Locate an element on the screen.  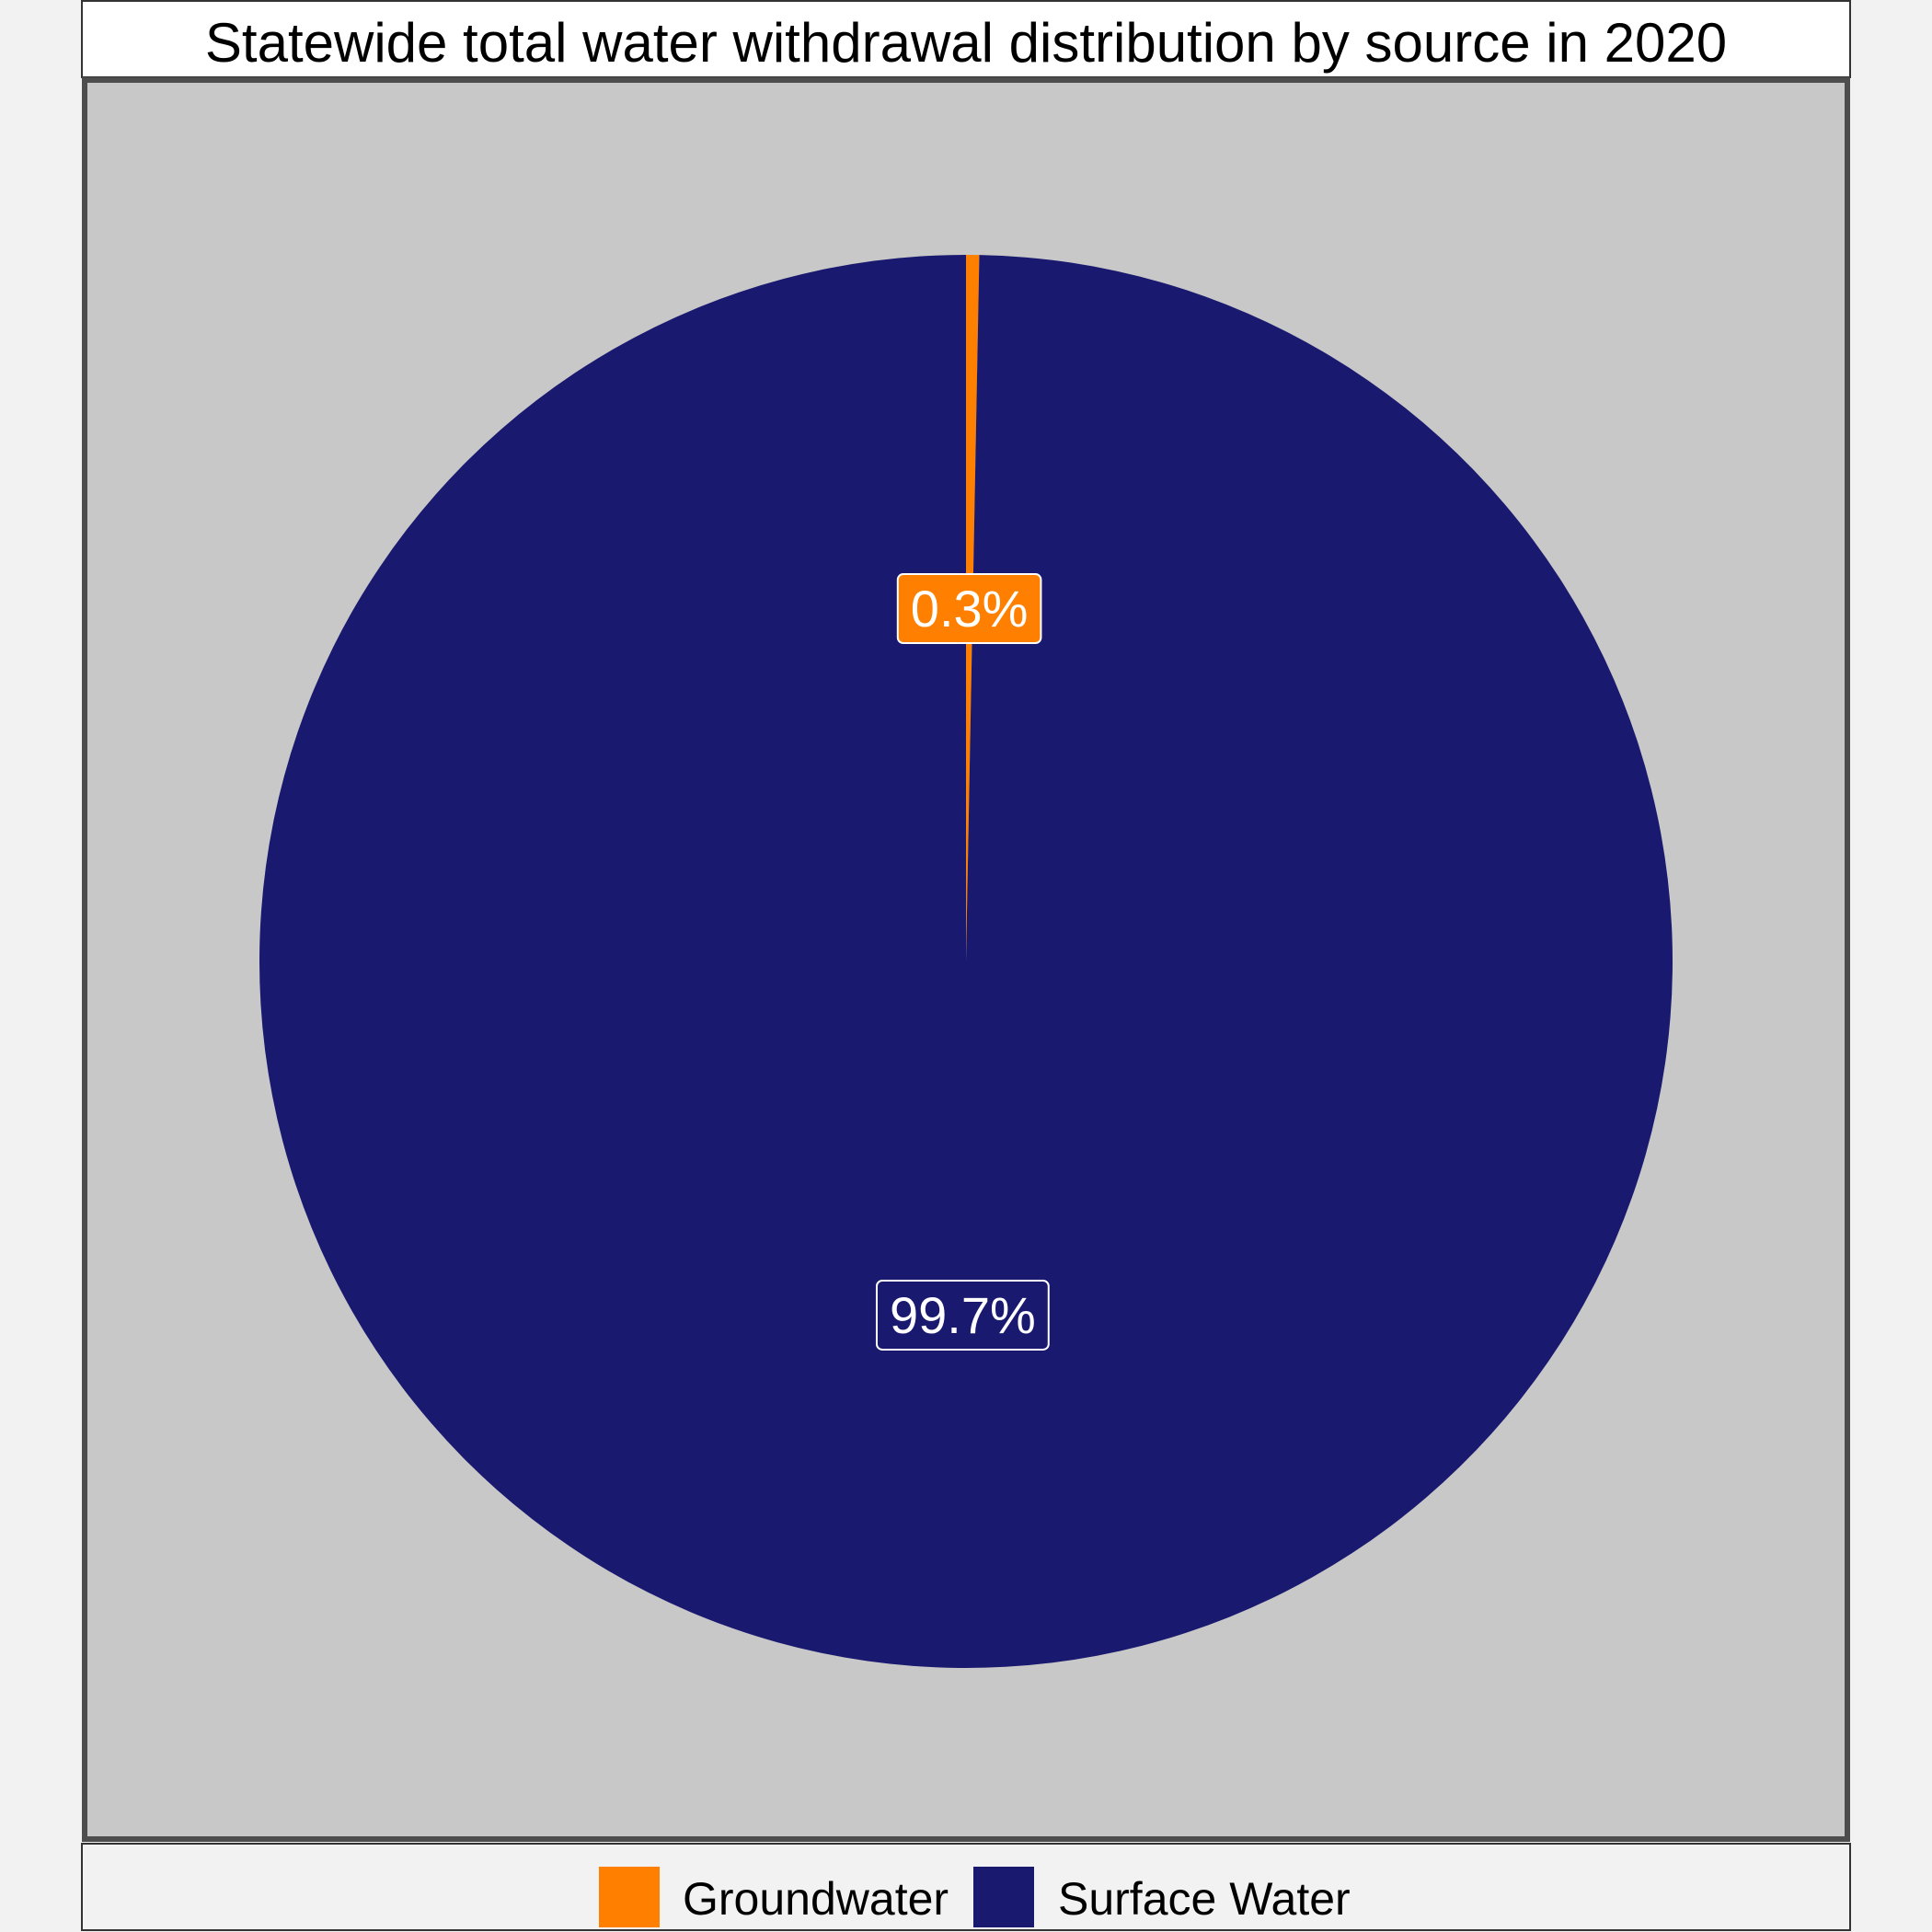
slice-label-text: 99.7% is located at coordinates (963, 1315).